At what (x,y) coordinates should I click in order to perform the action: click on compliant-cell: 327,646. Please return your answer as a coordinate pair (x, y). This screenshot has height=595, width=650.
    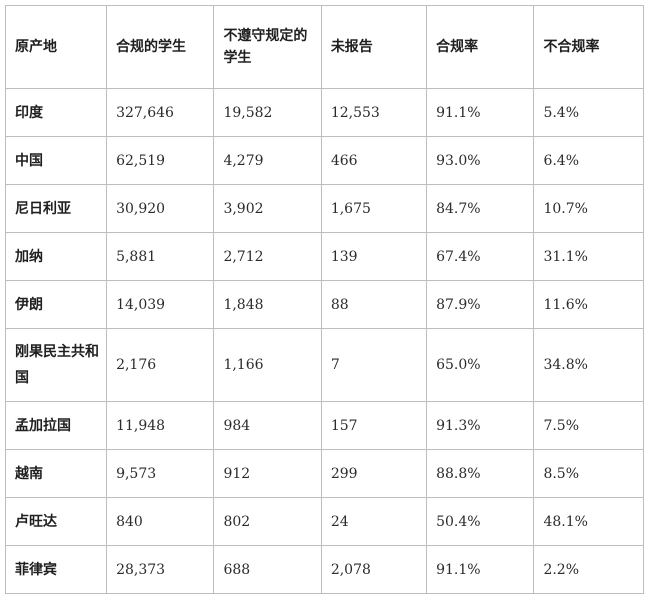
    Looking at the image, I should click on (160, 112).